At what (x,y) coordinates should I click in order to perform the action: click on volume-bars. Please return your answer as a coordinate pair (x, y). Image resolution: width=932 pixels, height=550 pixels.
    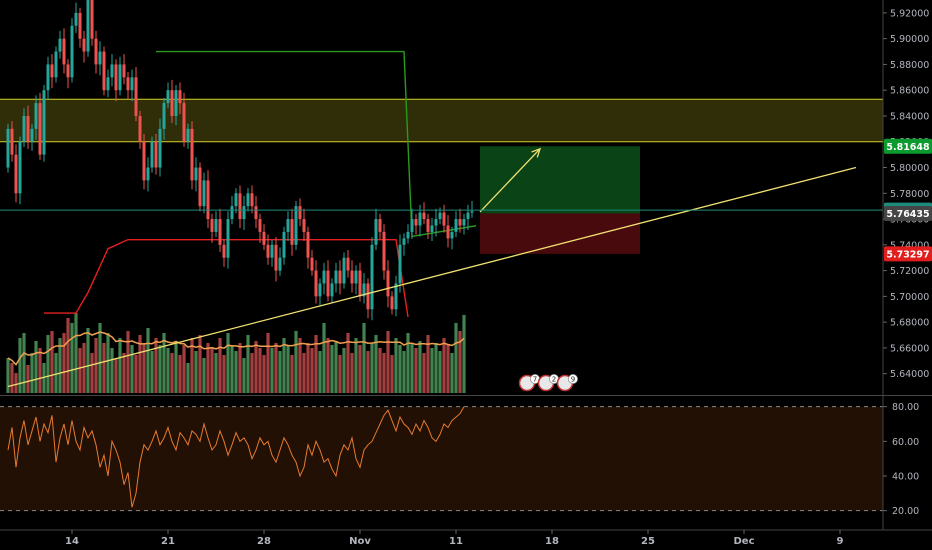
    Looking at the image, I should click on (236, 353).